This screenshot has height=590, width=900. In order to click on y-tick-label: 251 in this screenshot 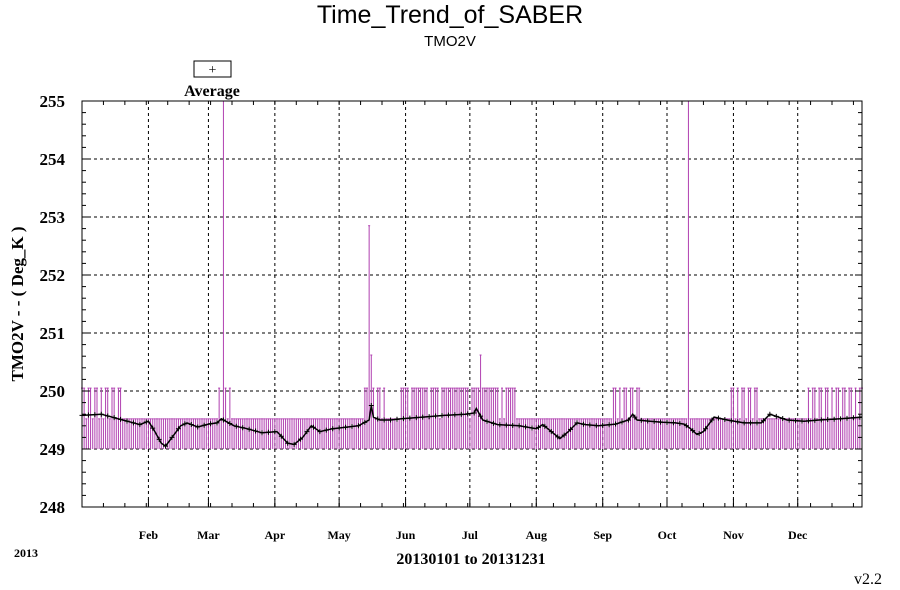, I will do `click(53, 333)`.